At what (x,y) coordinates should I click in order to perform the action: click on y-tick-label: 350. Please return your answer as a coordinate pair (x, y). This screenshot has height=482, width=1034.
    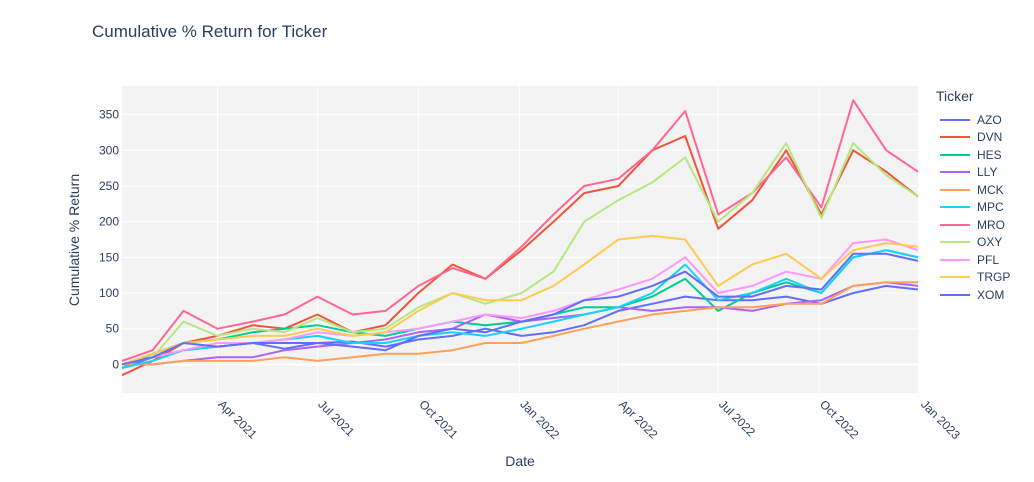
    Looking at the image, I should click on (109, 115).